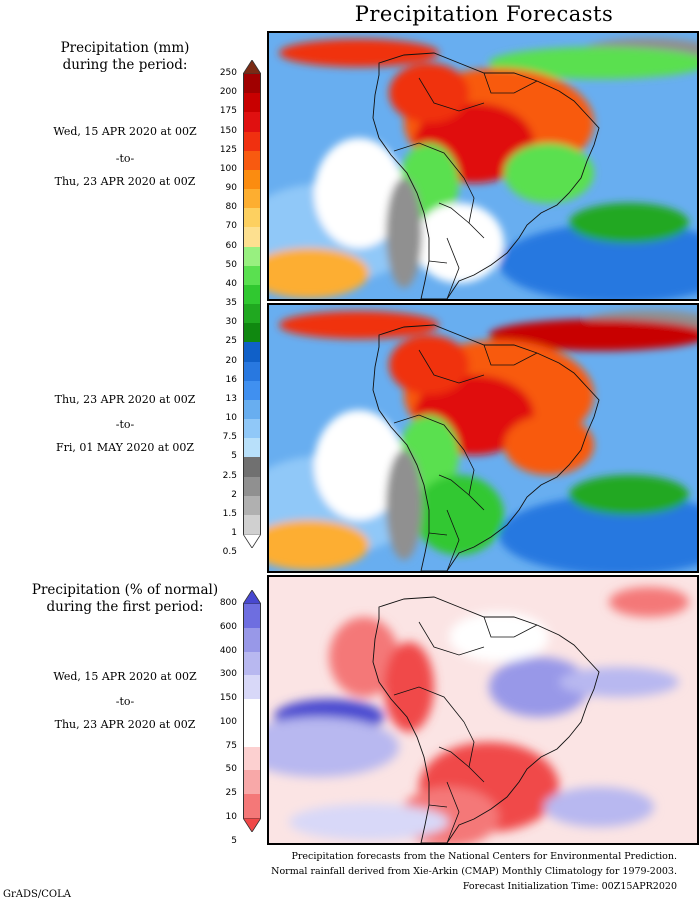 The height and width of the screenshot is (905, 700). I want to click on colorbar-tick-label: 80, so click(231, 207).